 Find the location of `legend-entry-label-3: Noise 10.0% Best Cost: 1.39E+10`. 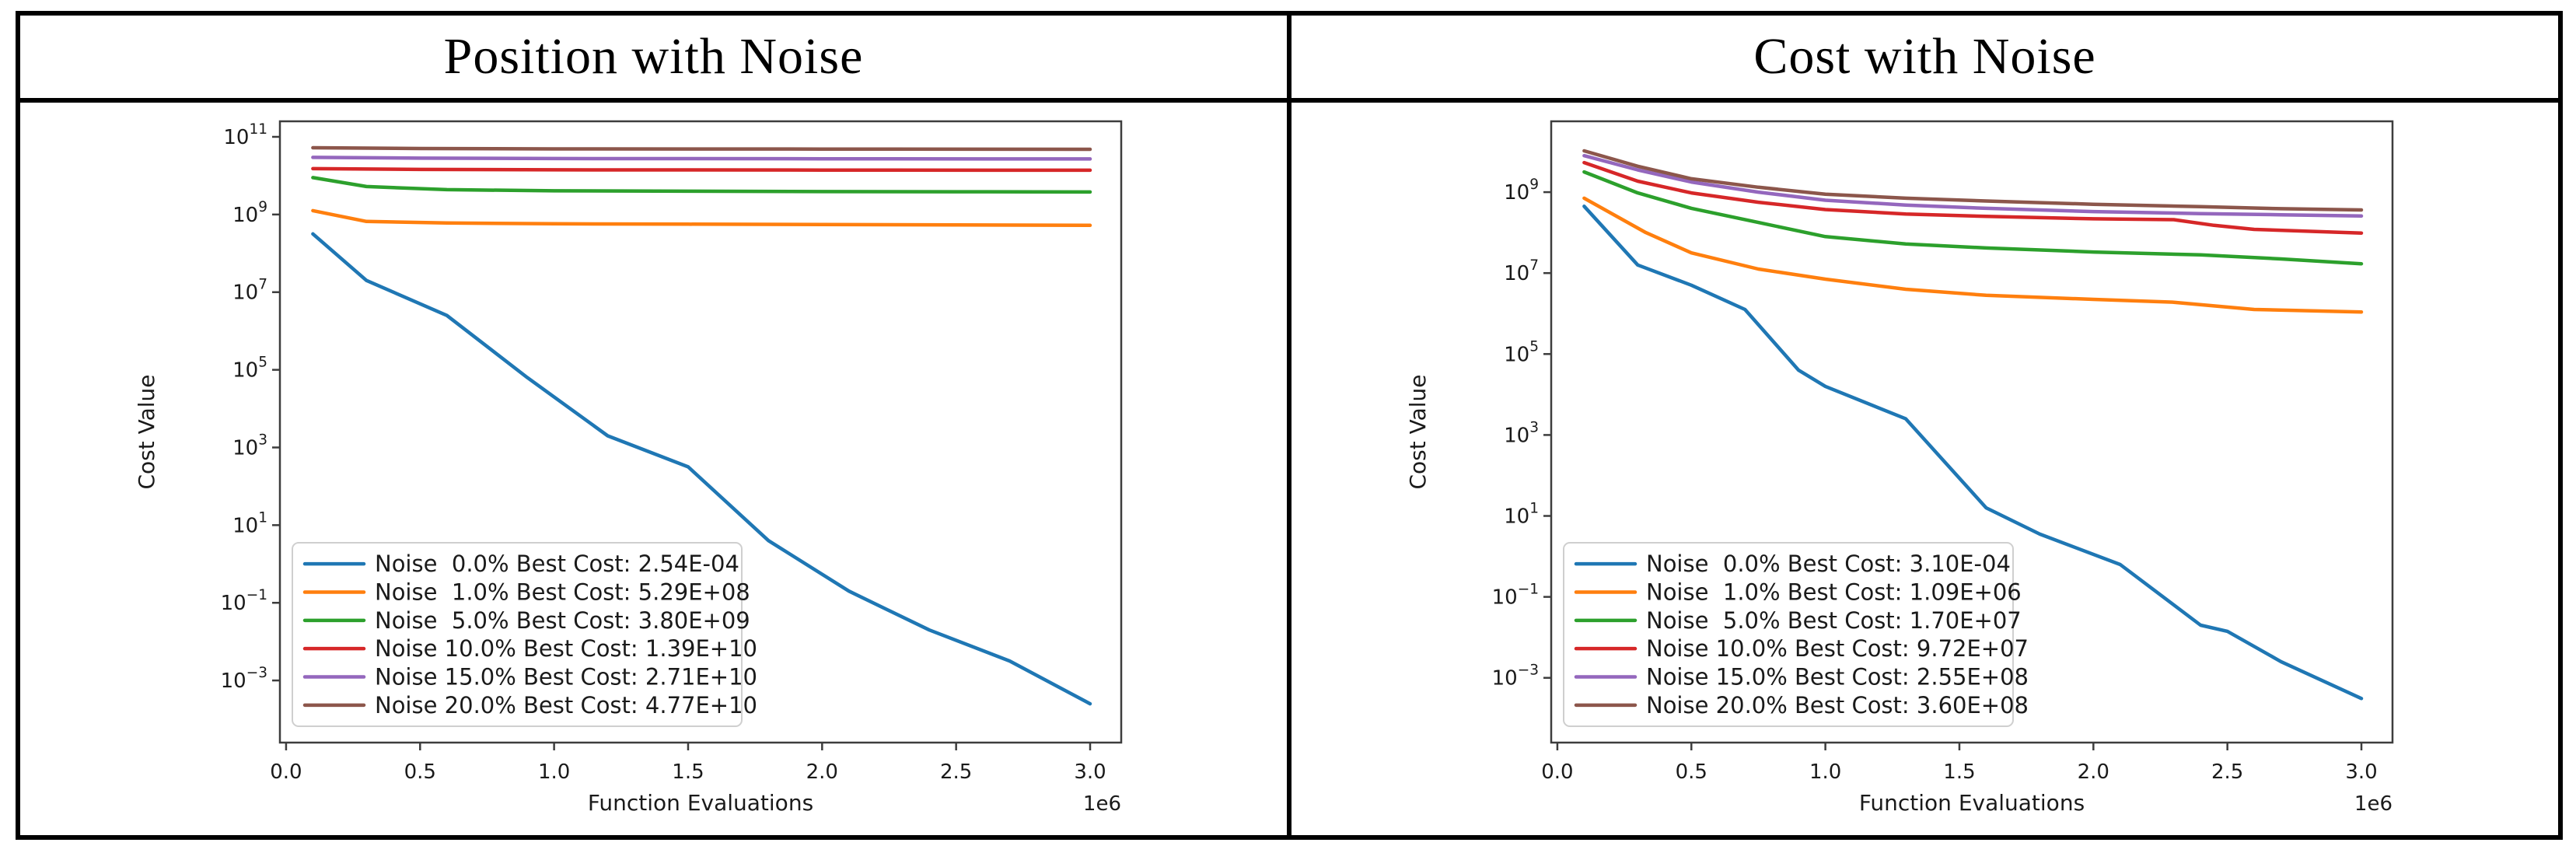

legend-entry-label-3: Noise 10.0% Best Cost: 1.39E+10 is located at coordinates (566, 648).